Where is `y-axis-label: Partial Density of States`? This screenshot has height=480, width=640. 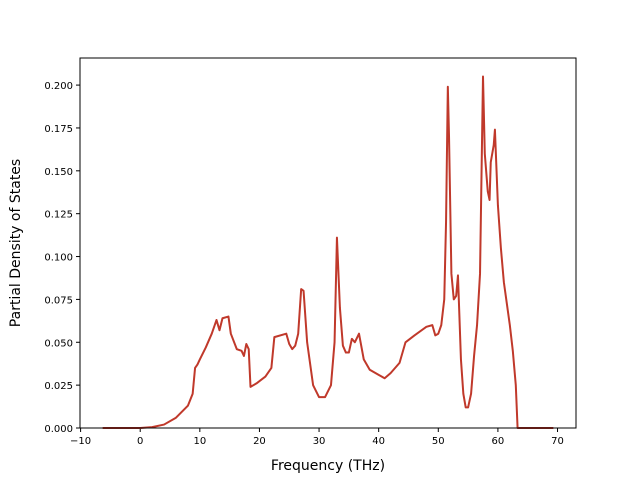 y-axis-label: Partial Density of States is located at coordinates (16, 243).